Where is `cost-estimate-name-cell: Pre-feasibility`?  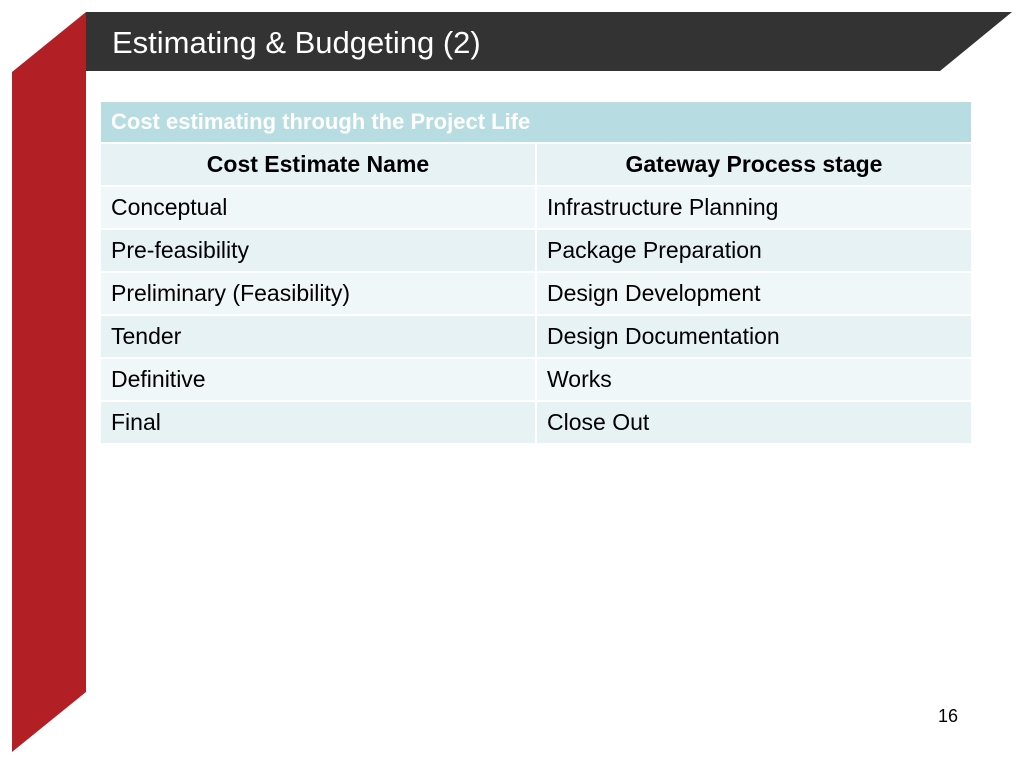 cost-estimate-name-cell: Pre-feasibility is located at coordinates (318, 251).